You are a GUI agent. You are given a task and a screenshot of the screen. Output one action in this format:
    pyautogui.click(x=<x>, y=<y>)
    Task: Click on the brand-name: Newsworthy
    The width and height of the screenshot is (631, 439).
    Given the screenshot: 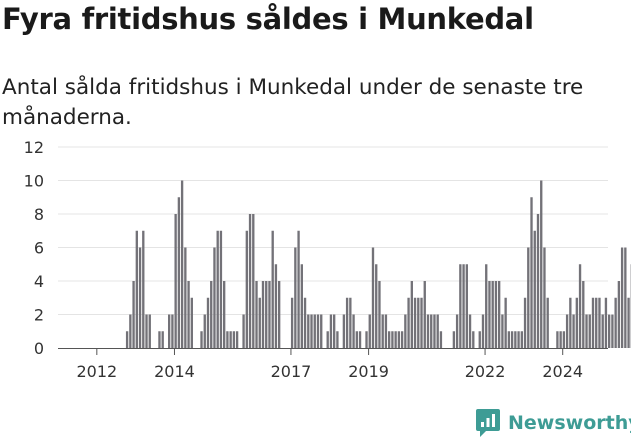 What is the action you would take?
    pyautogui.click(x=569, y=423)
    